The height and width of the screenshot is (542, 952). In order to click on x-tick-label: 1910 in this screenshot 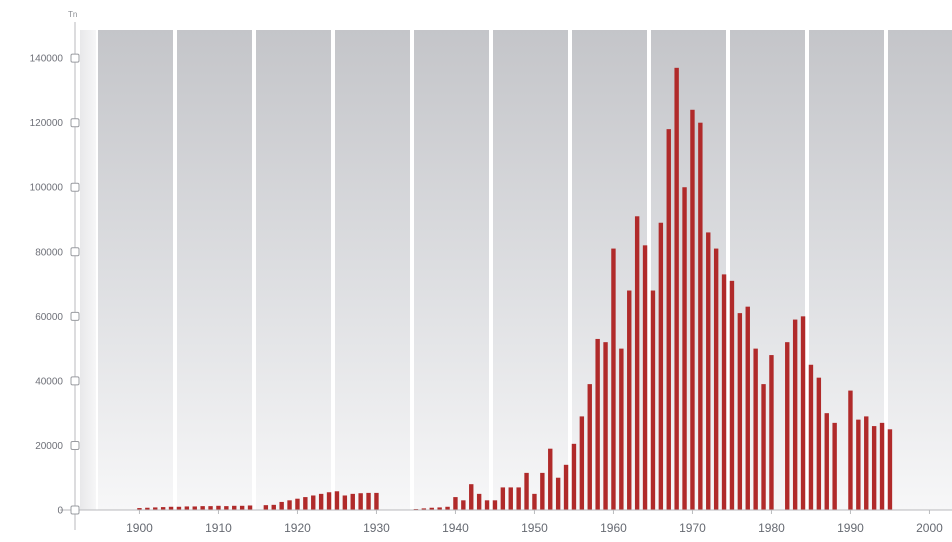, I will do `click(218, 528)`.